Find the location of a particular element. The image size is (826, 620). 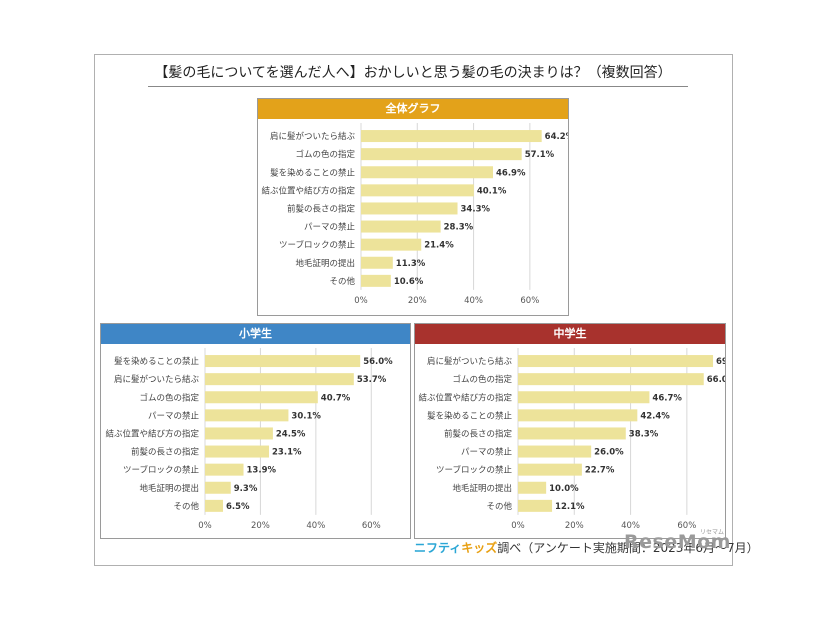

value-label: 28.3% is located at coordinates (459, 228).